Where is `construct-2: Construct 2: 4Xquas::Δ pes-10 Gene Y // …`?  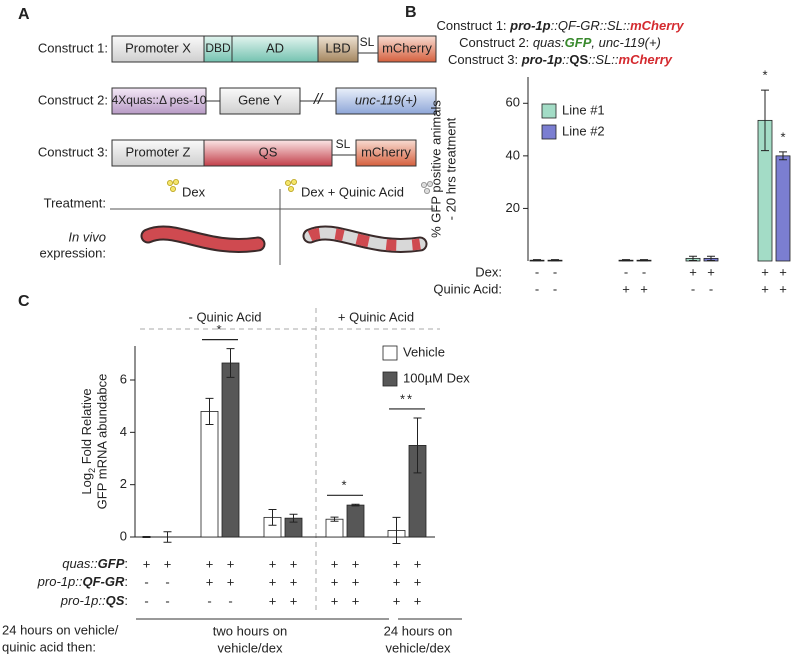
construct-2: Construct 2: 4Xquas::Δ pes-10 Gene Y // … is located at coordinates (237, 101).